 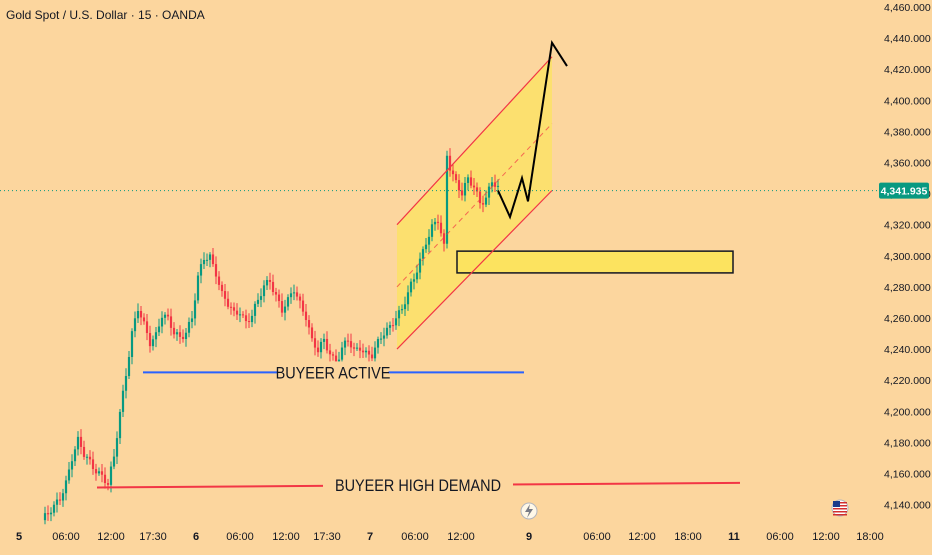 What do you see at coordinates (529, 511) in the screenshot?
I see `lightning-icon-glyph` at bounding box center [529, 511].